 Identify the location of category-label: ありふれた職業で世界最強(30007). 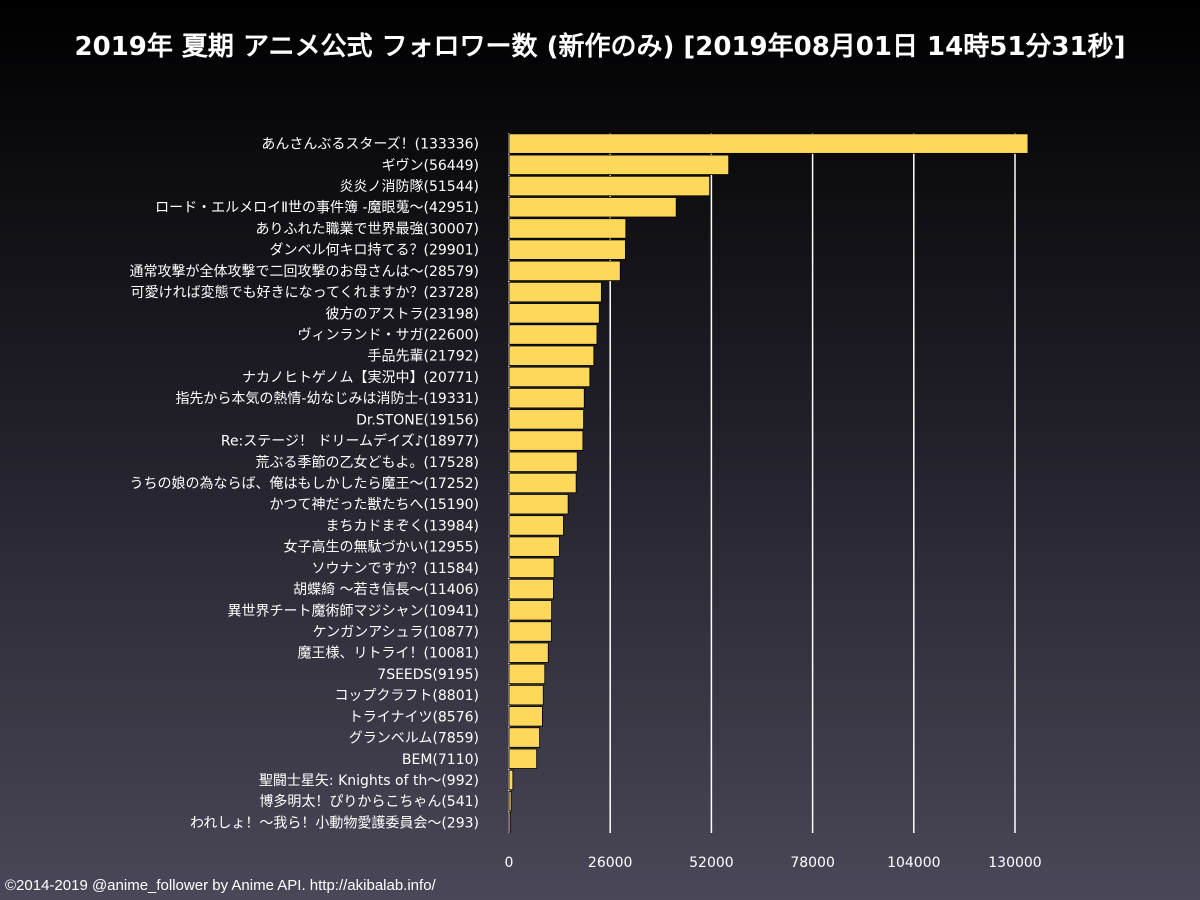
(367, 229).